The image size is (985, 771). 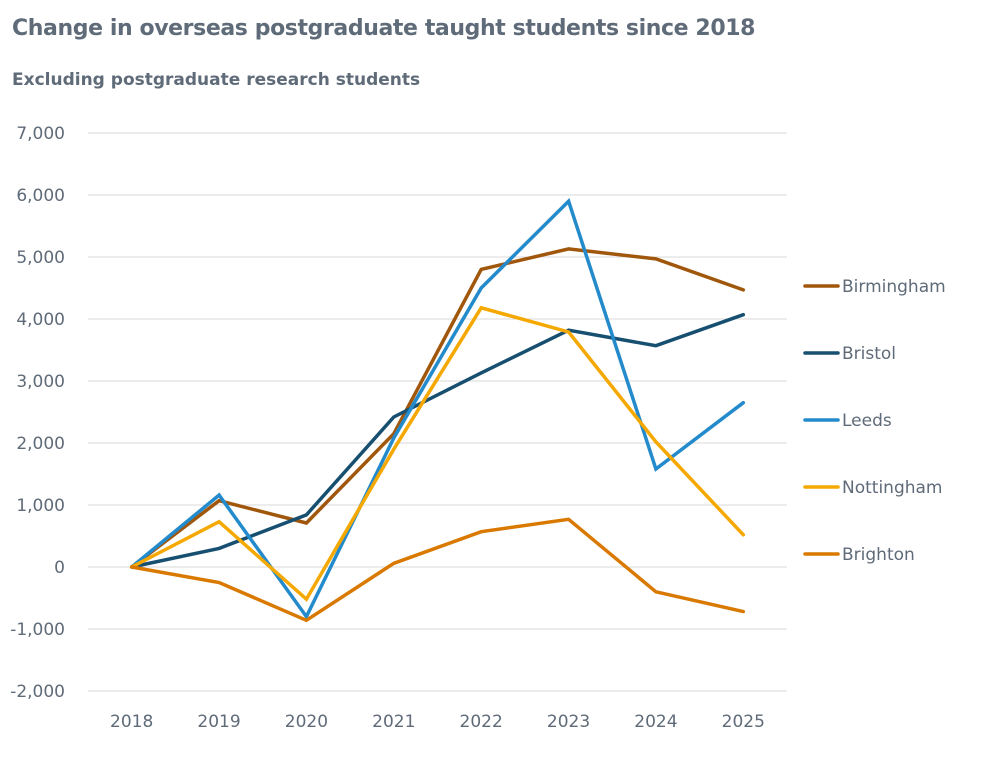 What do you see at coordinates (867, 421) in the screenshot?
I see `legend-label: Leeds` at bounding box center [867, 421].